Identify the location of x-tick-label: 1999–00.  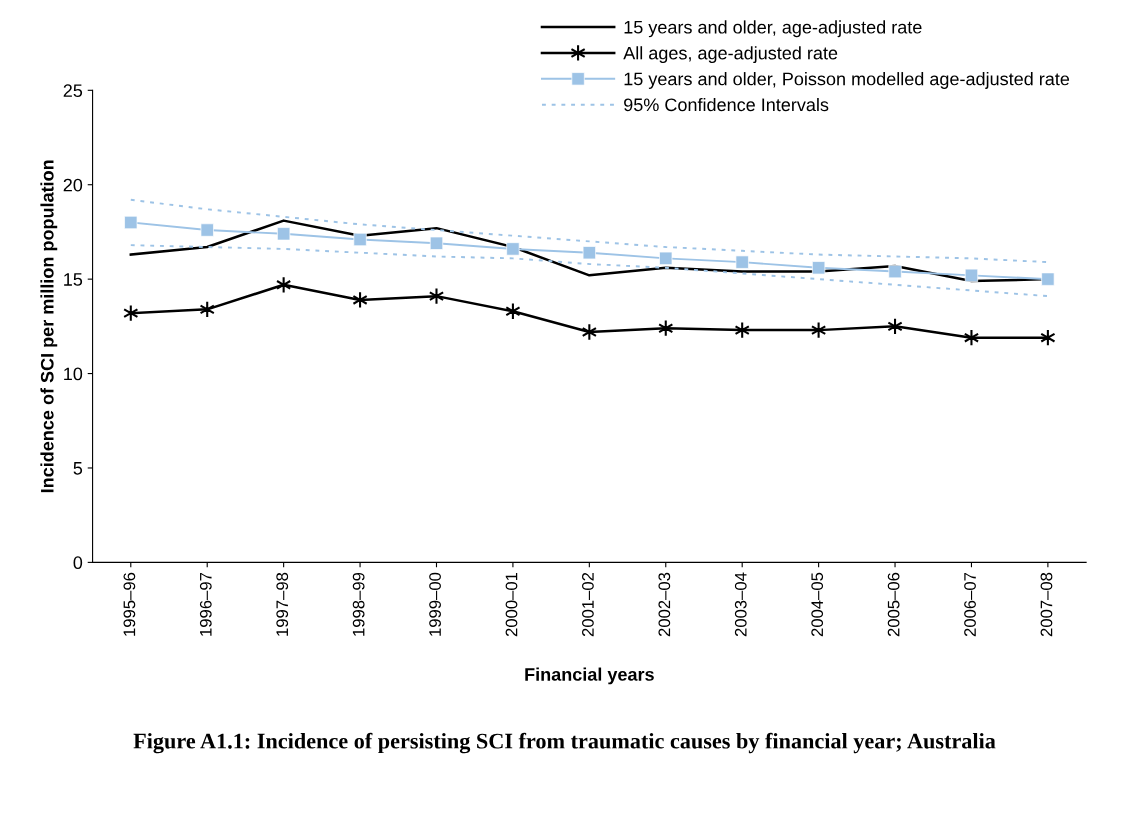
(435, 604).